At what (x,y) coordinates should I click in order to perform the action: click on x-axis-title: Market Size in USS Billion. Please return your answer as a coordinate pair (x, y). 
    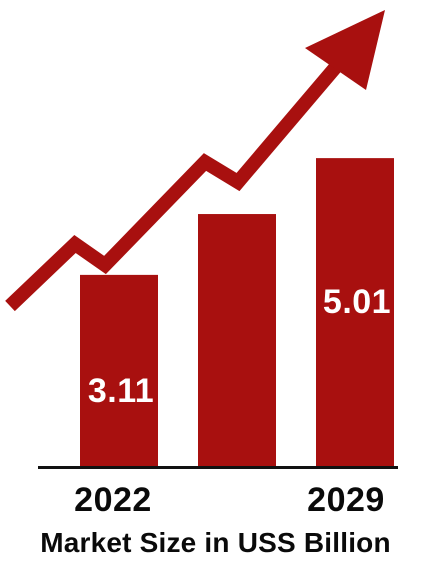
    Looking at the image, I should click on (215, 542).